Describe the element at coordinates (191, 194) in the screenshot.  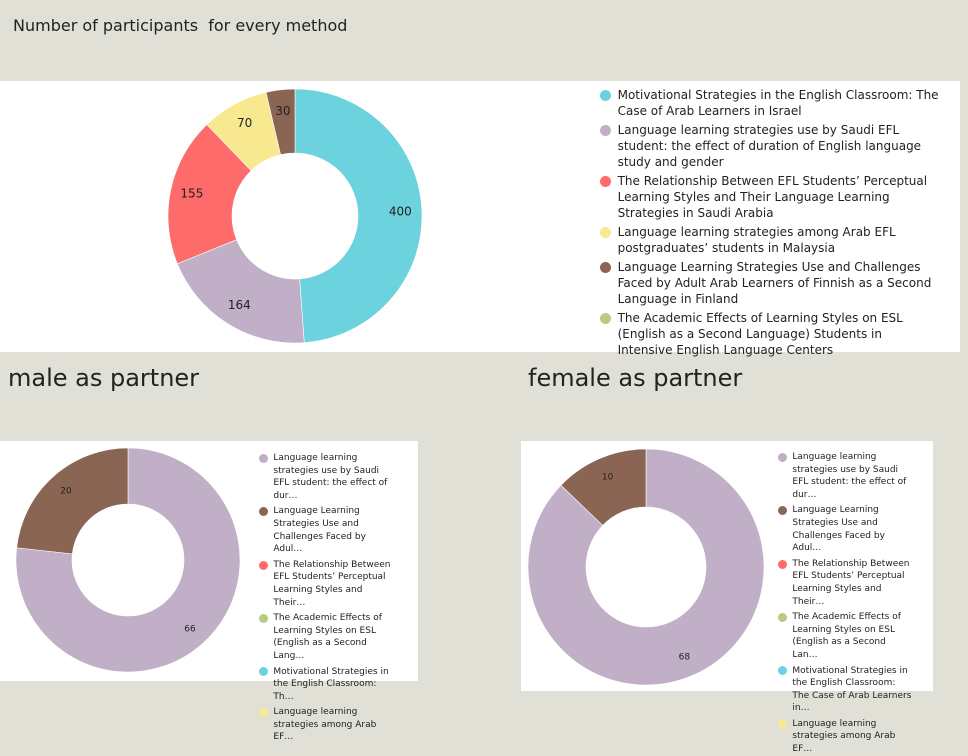
I see `data-label: 155` at that location.